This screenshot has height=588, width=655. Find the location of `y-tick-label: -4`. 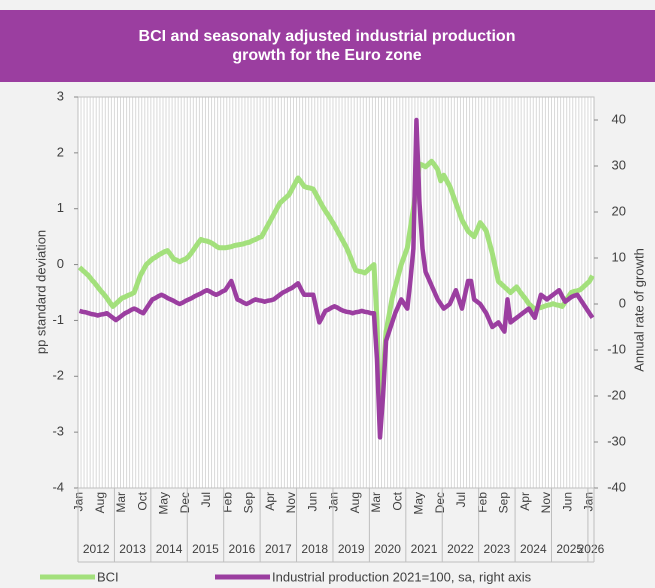

y-tick-label: -4 is located at coordinates (58, 486).